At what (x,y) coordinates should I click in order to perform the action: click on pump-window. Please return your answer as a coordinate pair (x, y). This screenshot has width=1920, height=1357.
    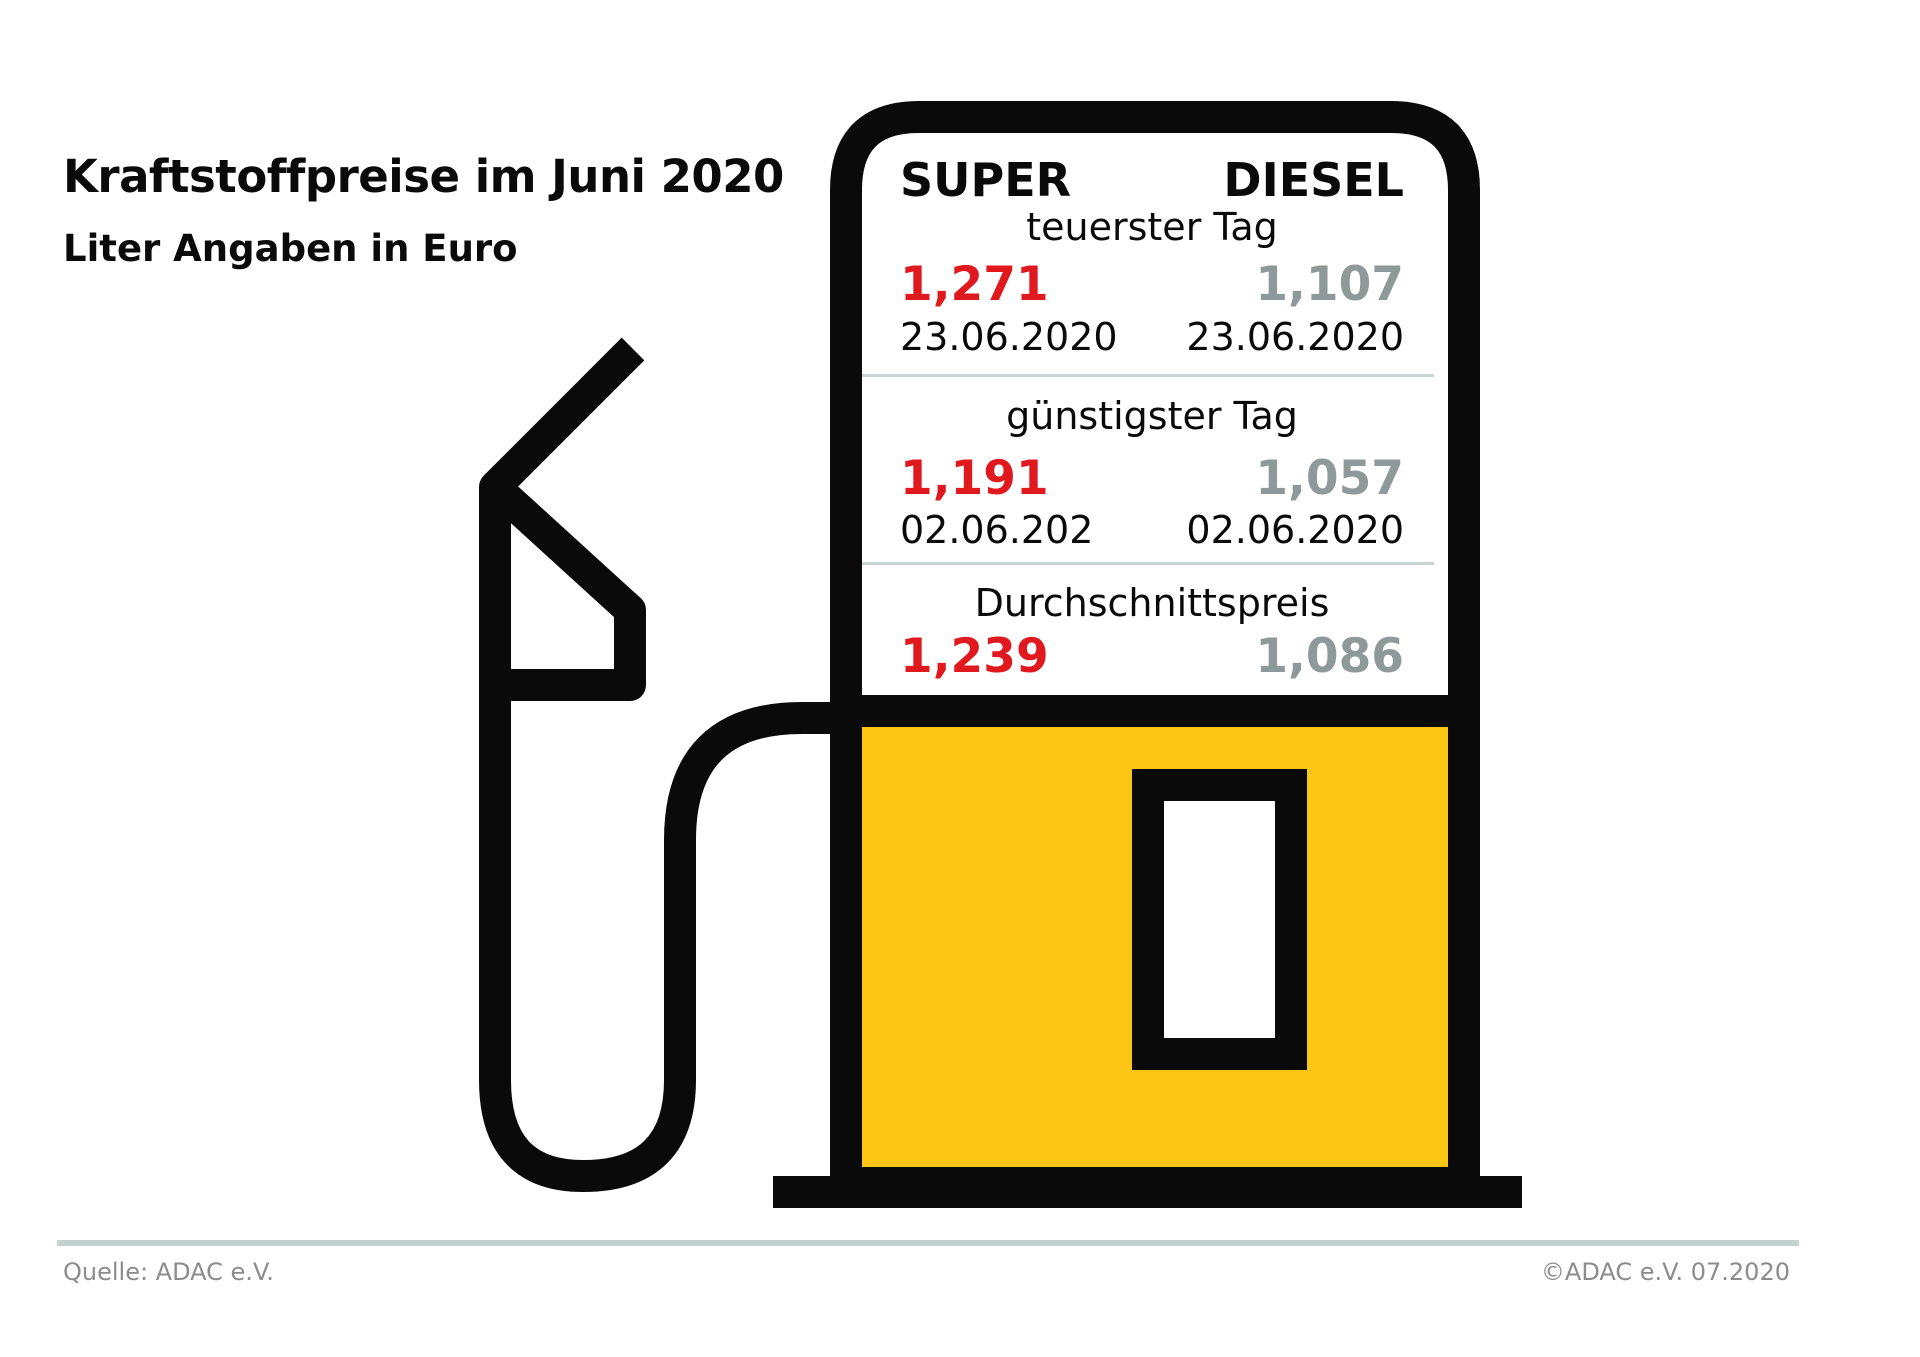
    Looking at the image, I should click on (1219, 919).